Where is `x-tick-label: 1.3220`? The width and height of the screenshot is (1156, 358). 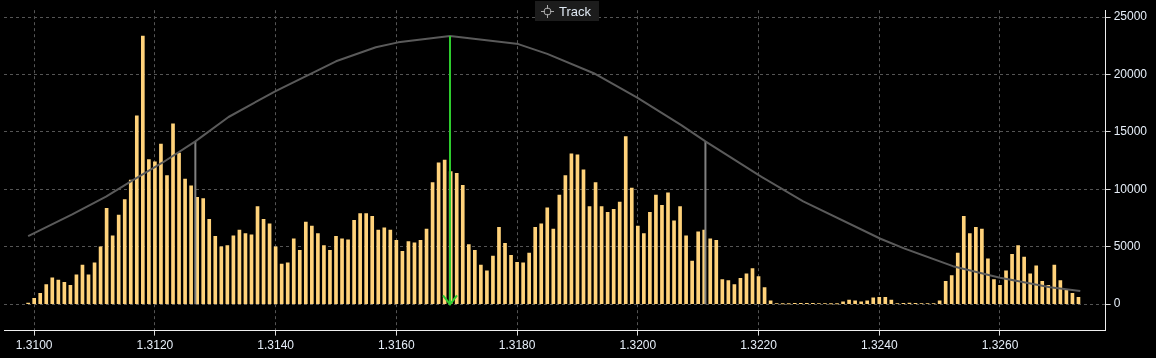 x-tick-label: 1.3220 is located at coordinates (759, 345).